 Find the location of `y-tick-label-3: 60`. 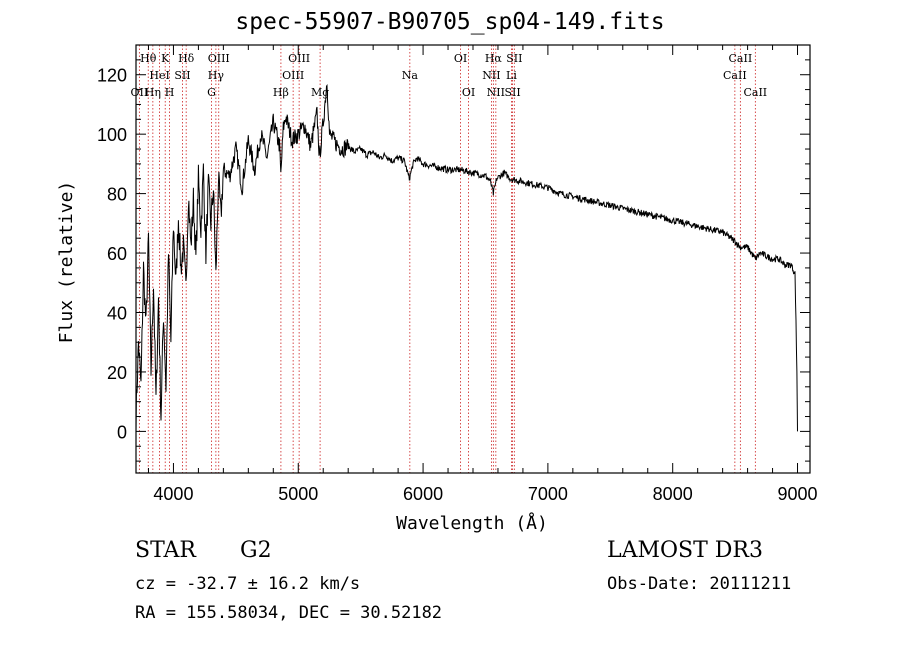

y-tick-label-3: 60 is located at coordinates (117, 254).